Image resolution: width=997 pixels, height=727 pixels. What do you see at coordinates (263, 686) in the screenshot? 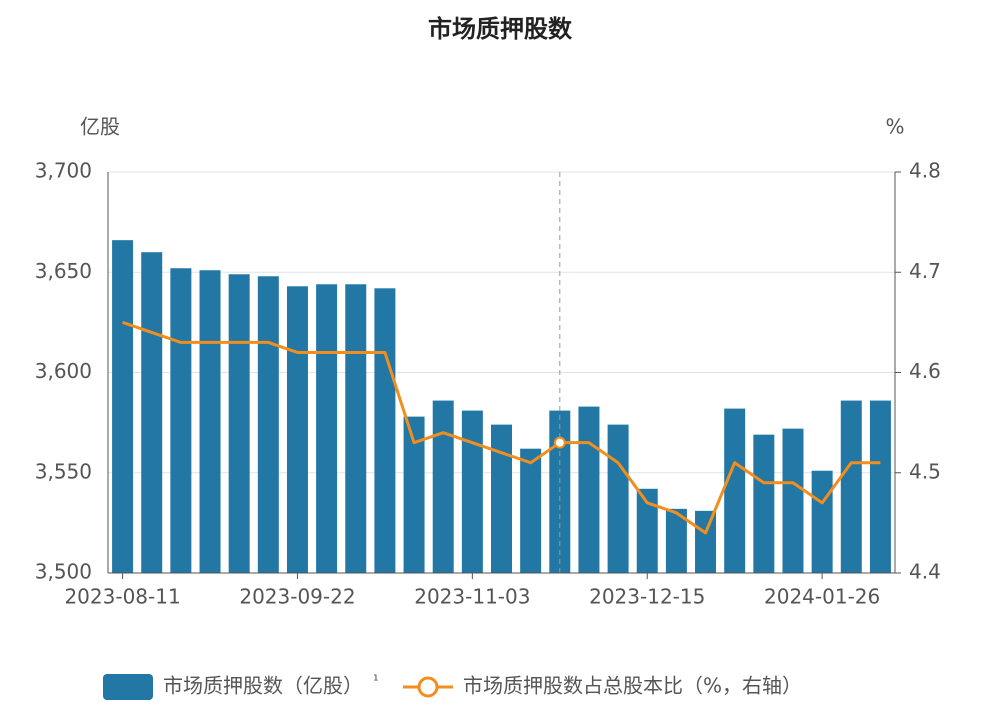
I see `legend-label: 市场质押股数（亿股）` at bounding box center [263, 686].